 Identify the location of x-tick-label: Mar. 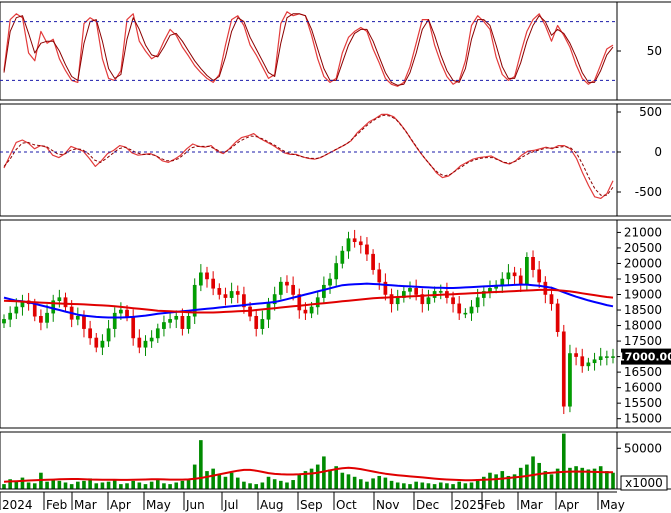
(85, 505).